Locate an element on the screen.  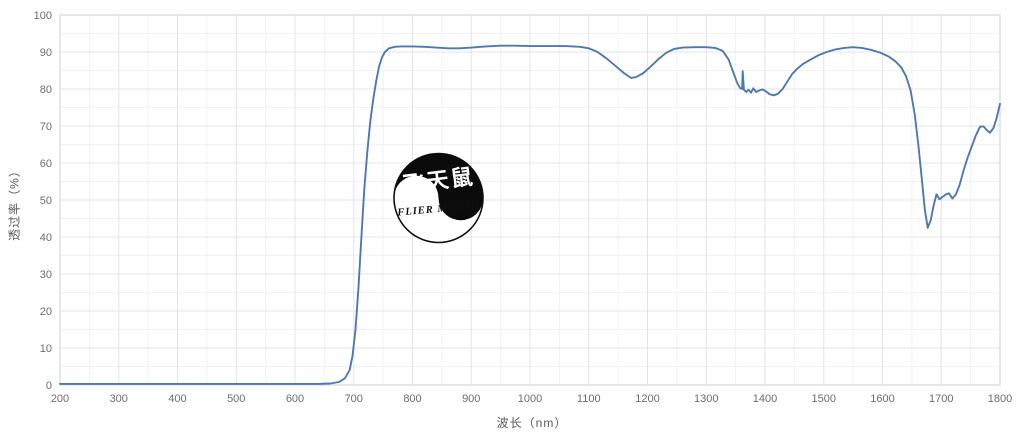
y-tick-label: 90 is located at coordinates (46, 53).